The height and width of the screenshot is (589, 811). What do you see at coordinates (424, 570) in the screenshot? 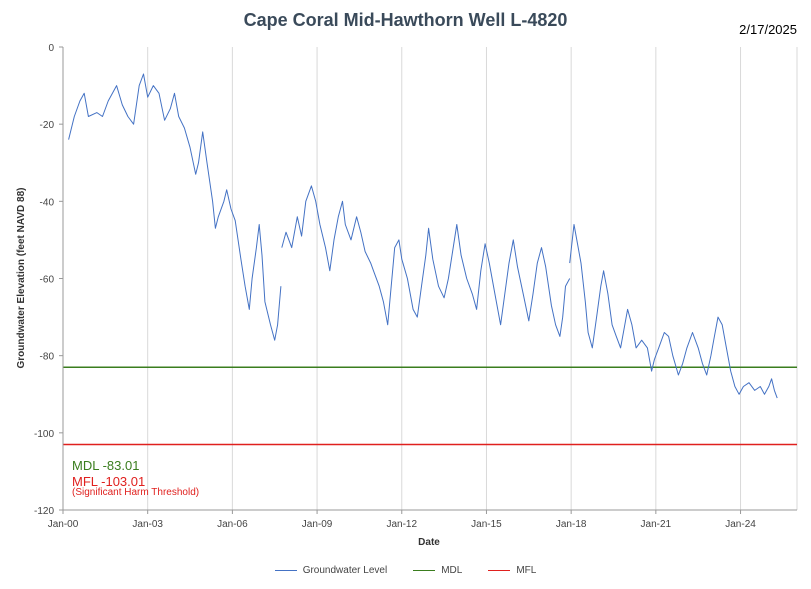
I see `legend-swatch-mdl` at bounding box center [424, 570].